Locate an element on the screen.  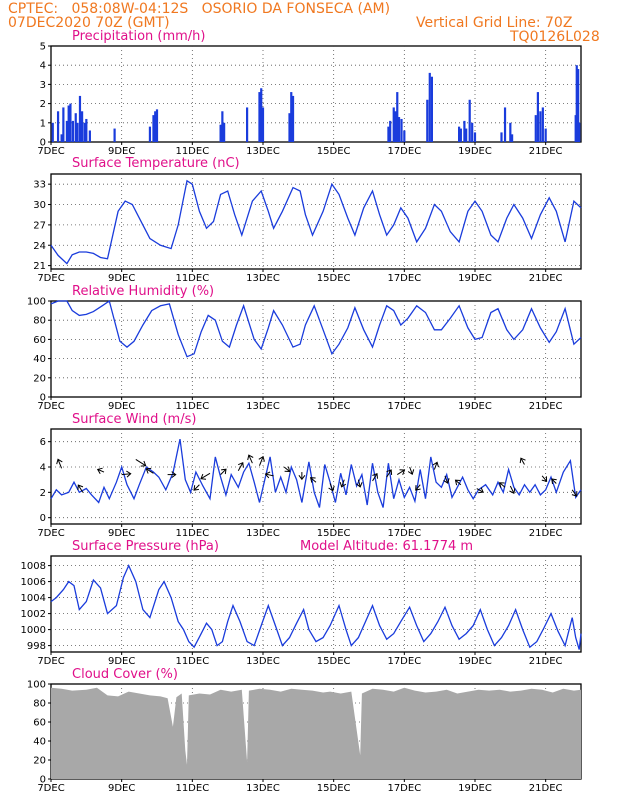
wind-ytick-label: 6 is located at coordinates (43, 442).